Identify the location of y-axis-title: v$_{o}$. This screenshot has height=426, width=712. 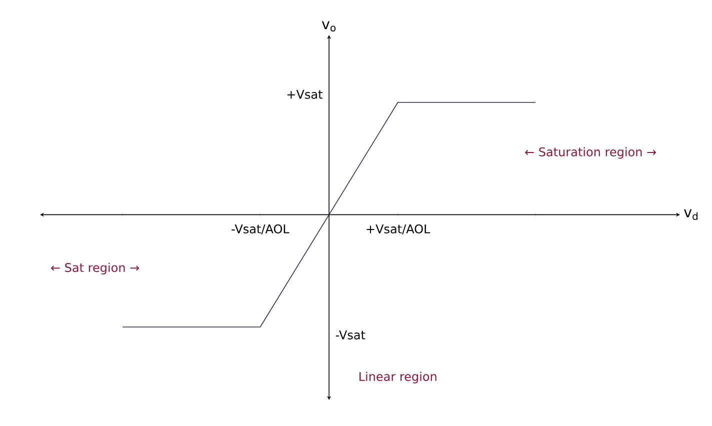
(329, 26).